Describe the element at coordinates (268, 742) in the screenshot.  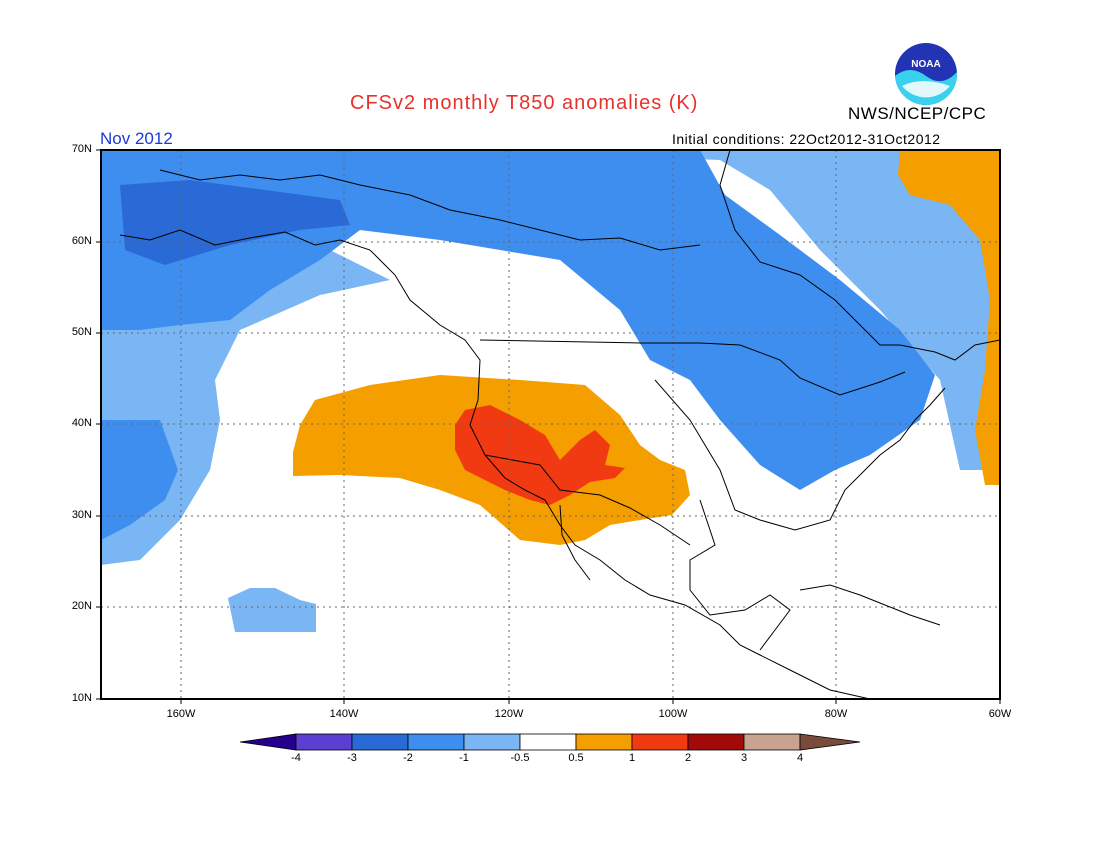
I see `colorbar-lt-neg4` at that location.